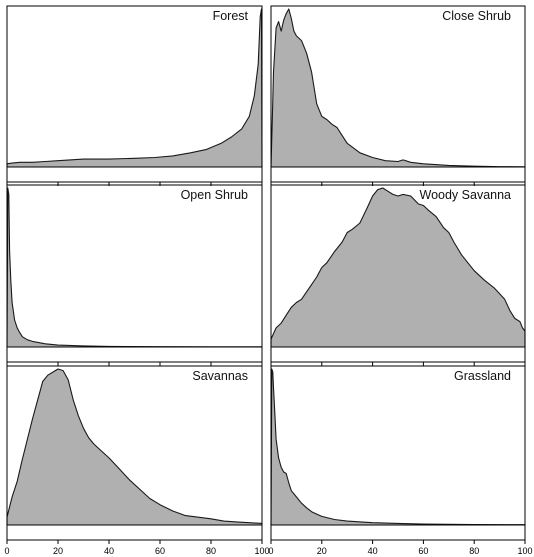  Describe the element at coordinates (231, 16) in the screenshot. I see `panel-title-forest: Forest` at that location.